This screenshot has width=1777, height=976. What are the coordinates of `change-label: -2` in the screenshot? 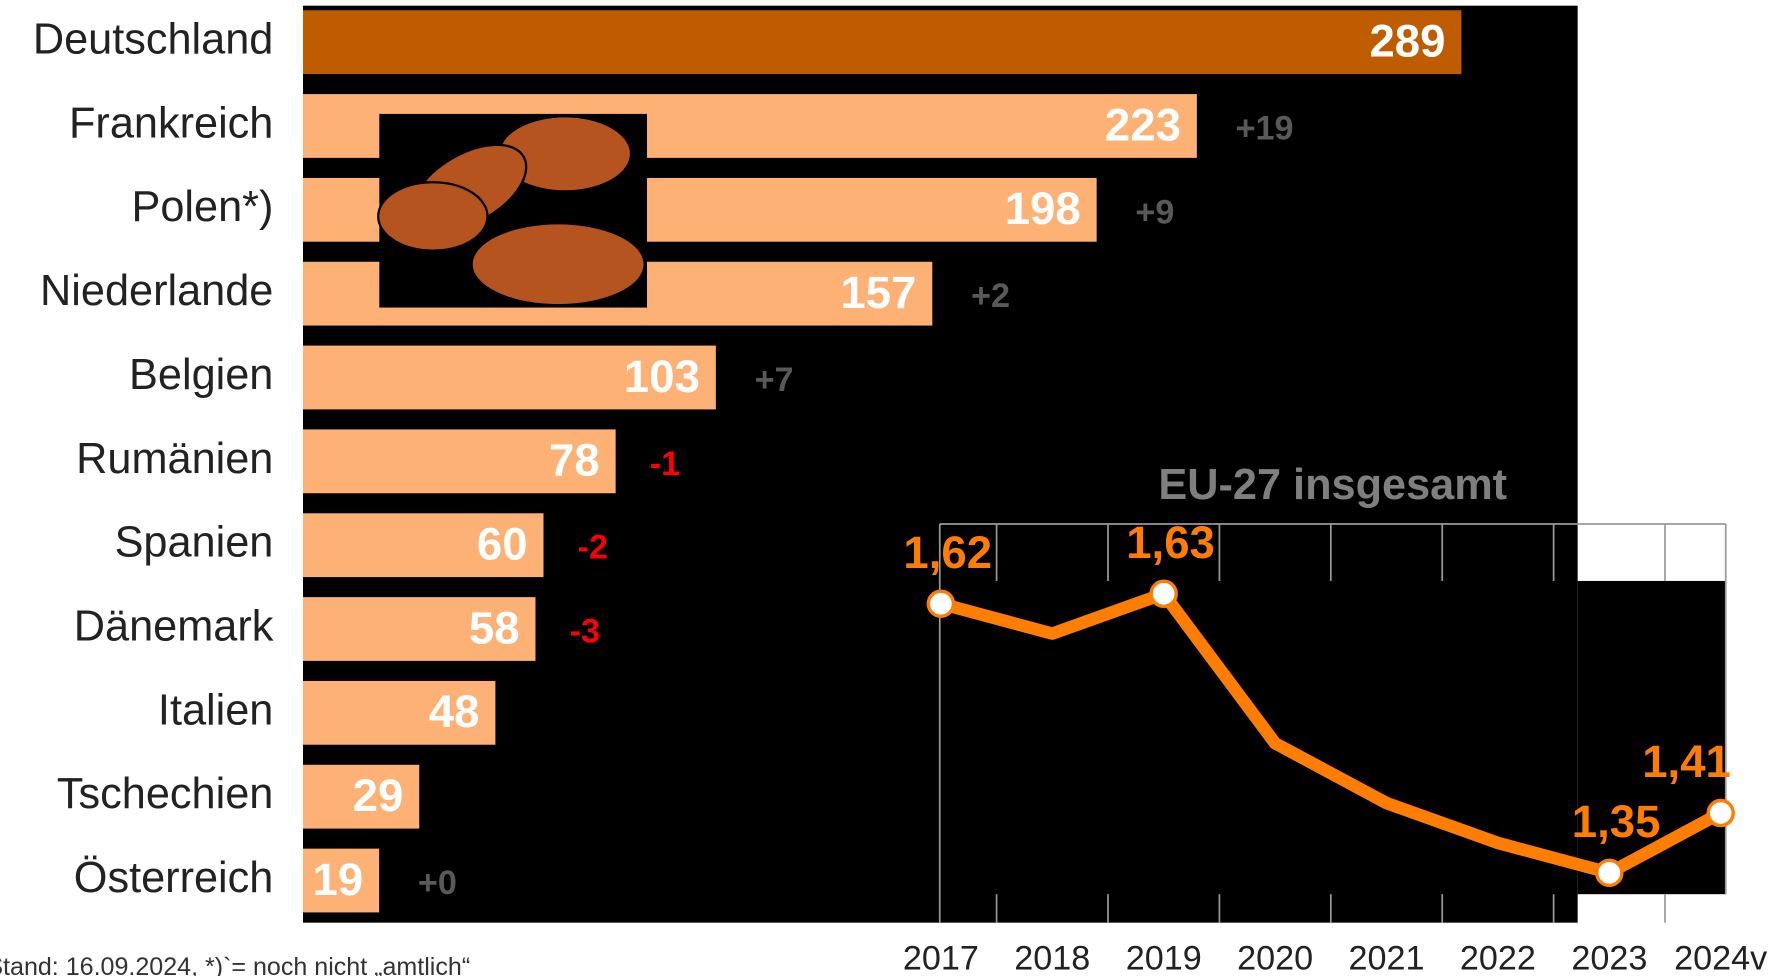 It's located at (593, 548).